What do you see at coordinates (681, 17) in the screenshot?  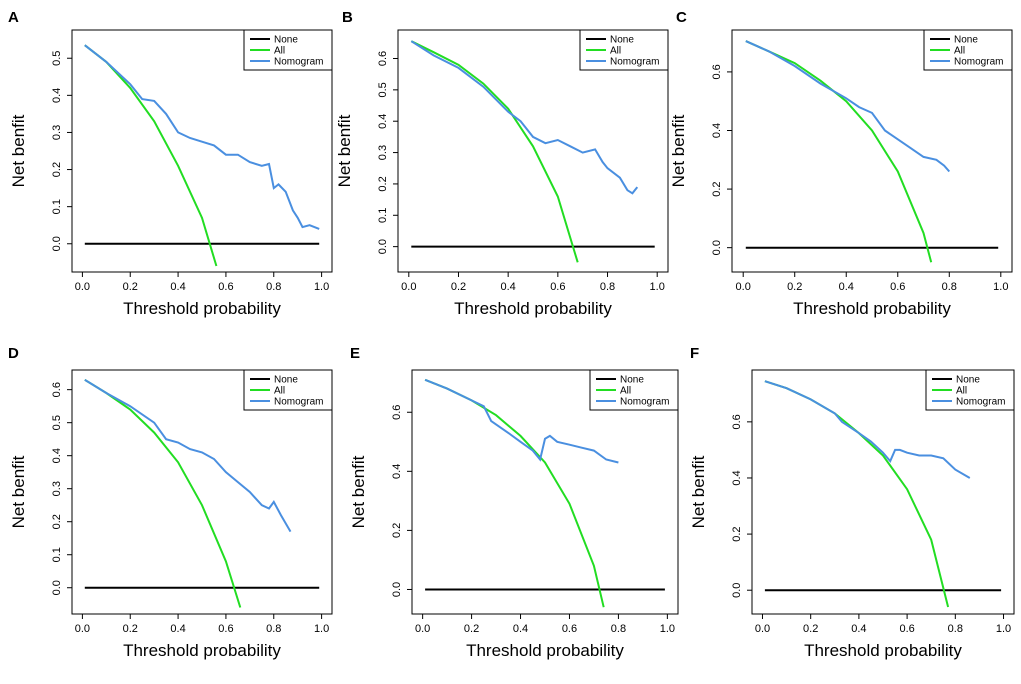 I see `panel-letter: C` at bounding box center [681, 17].